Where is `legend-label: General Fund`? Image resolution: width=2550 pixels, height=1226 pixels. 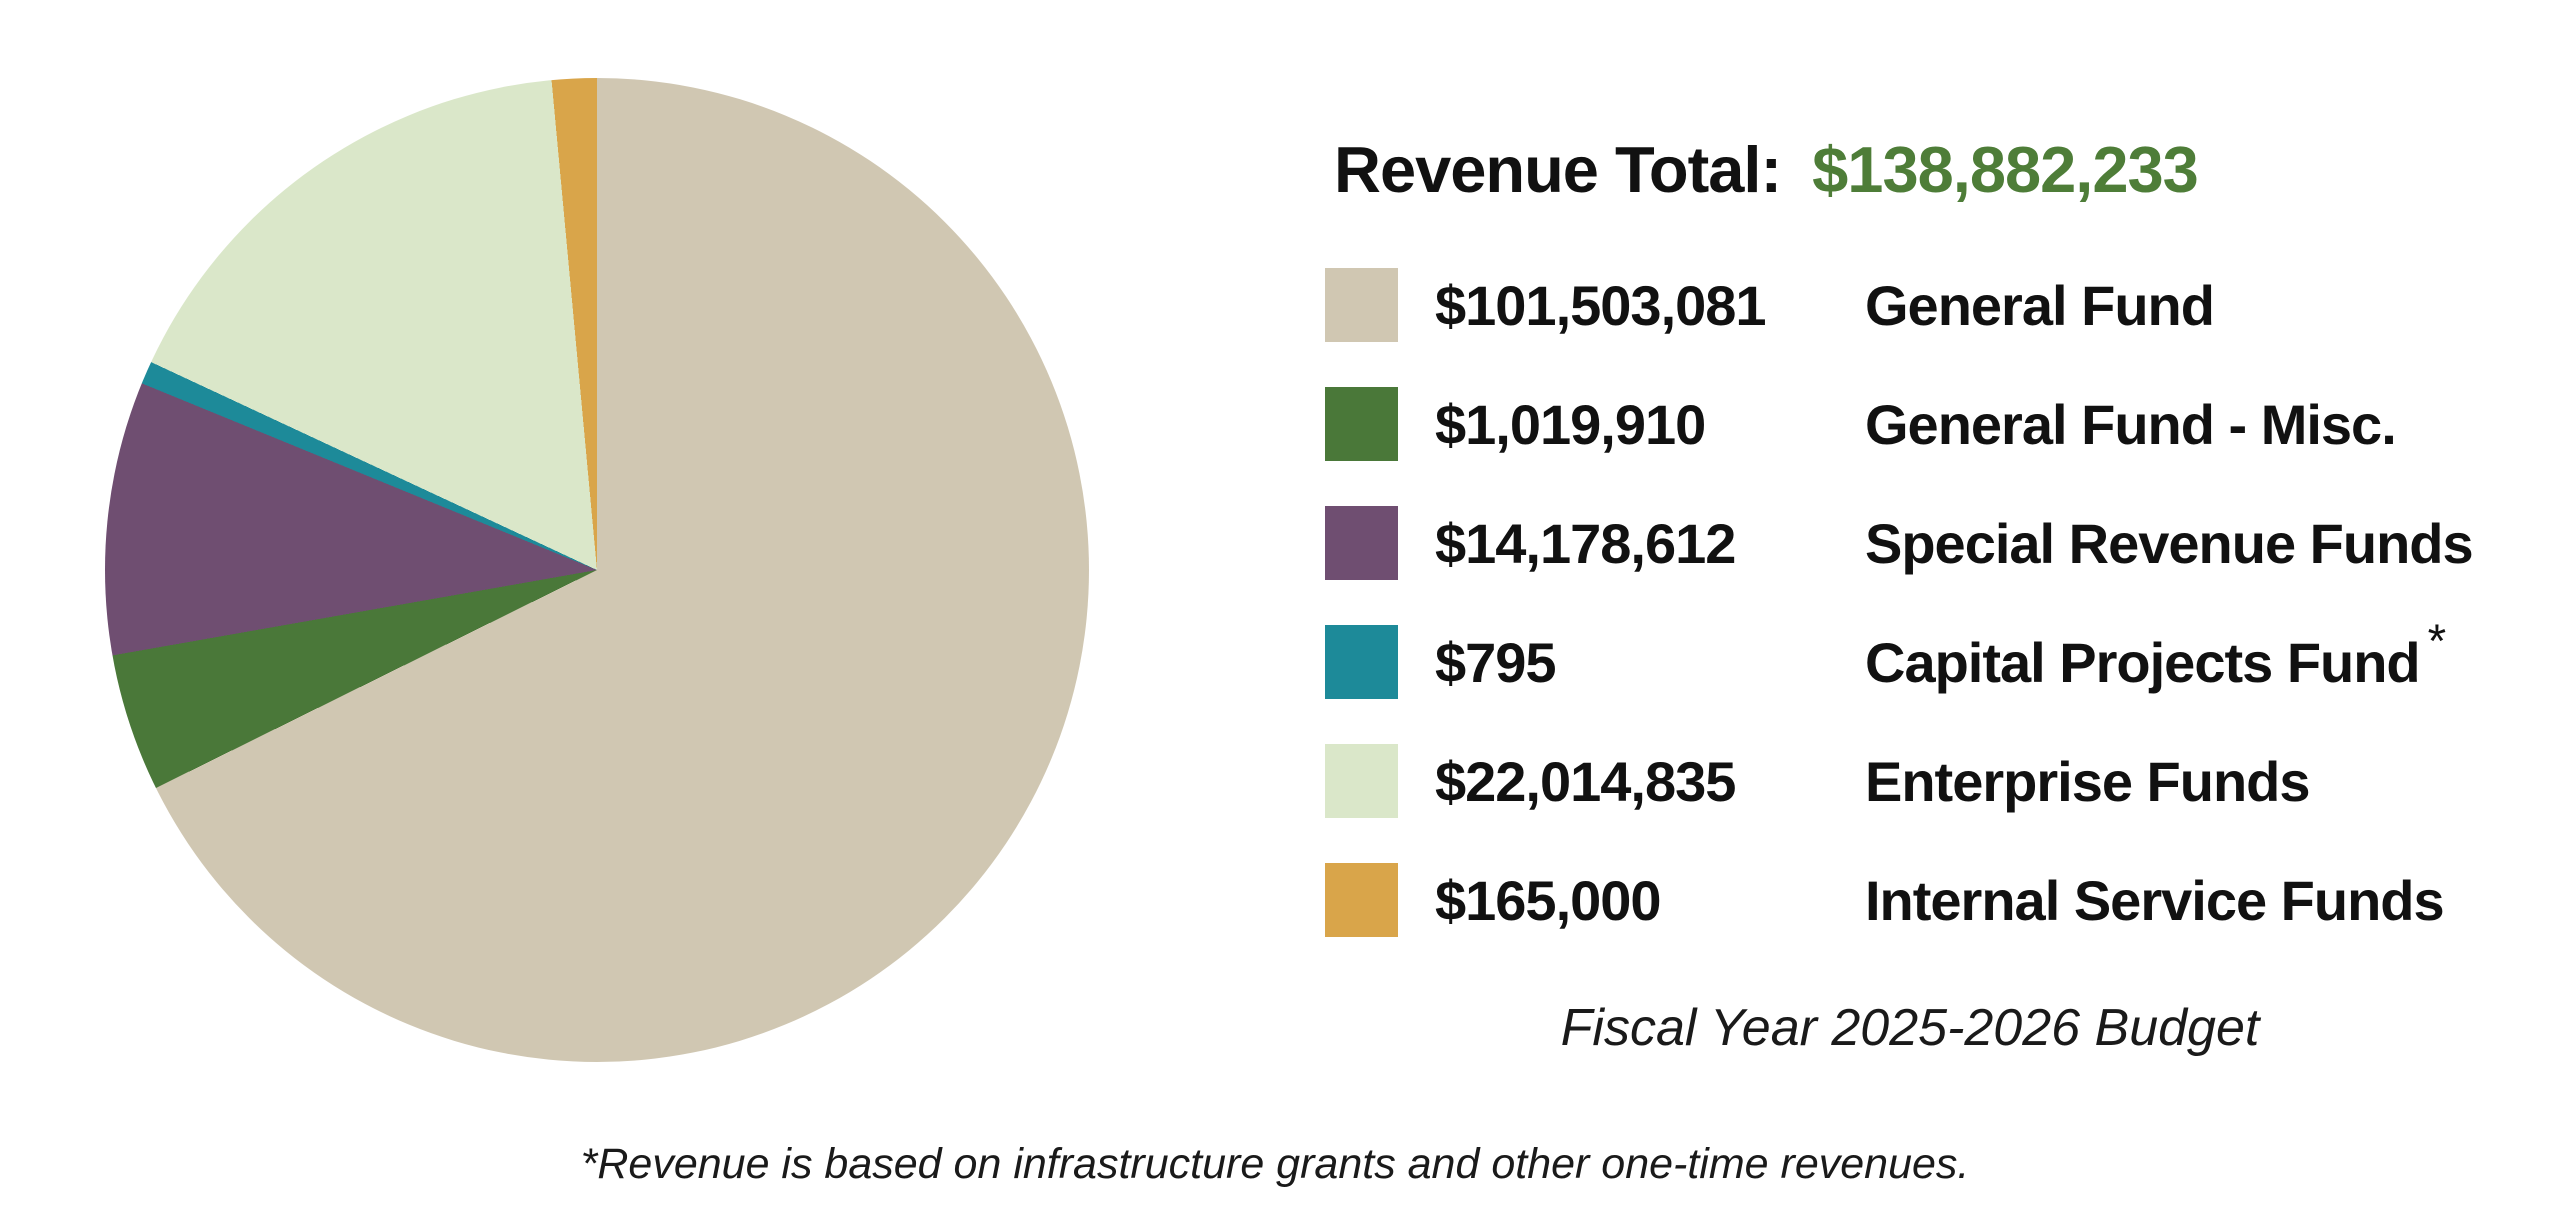
legend-label: General Fund is located at coordinates (2043, 305).